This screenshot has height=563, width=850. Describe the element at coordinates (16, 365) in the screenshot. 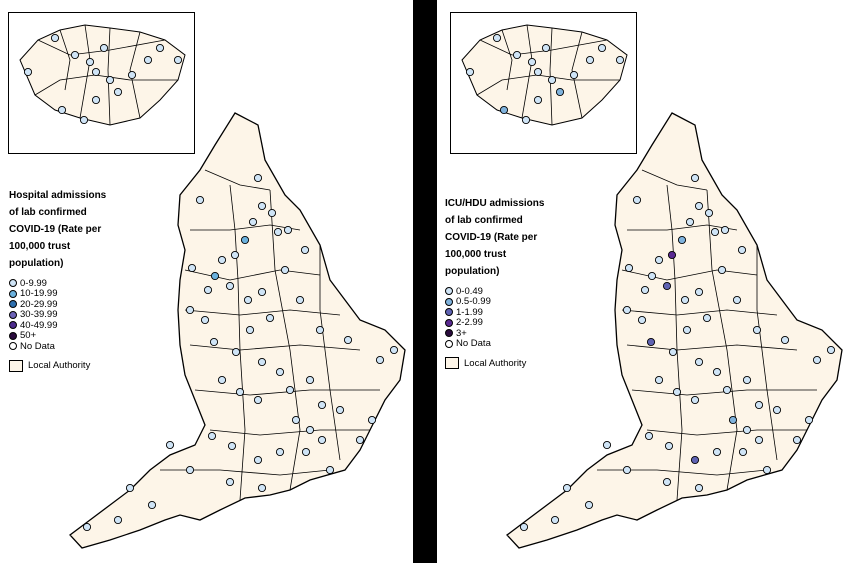

I see `local-authority-swatch` at that location.